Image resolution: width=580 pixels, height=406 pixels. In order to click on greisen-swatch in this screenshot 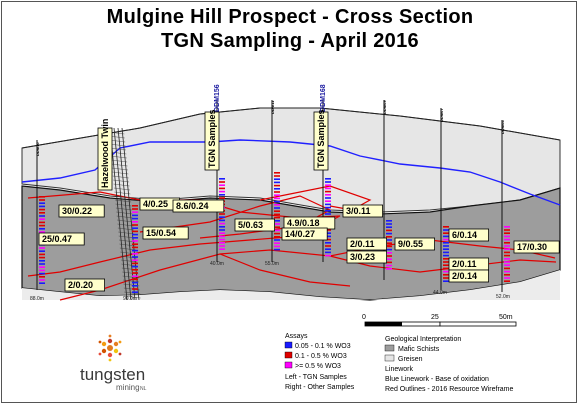, I will do `click(389, 358)`.